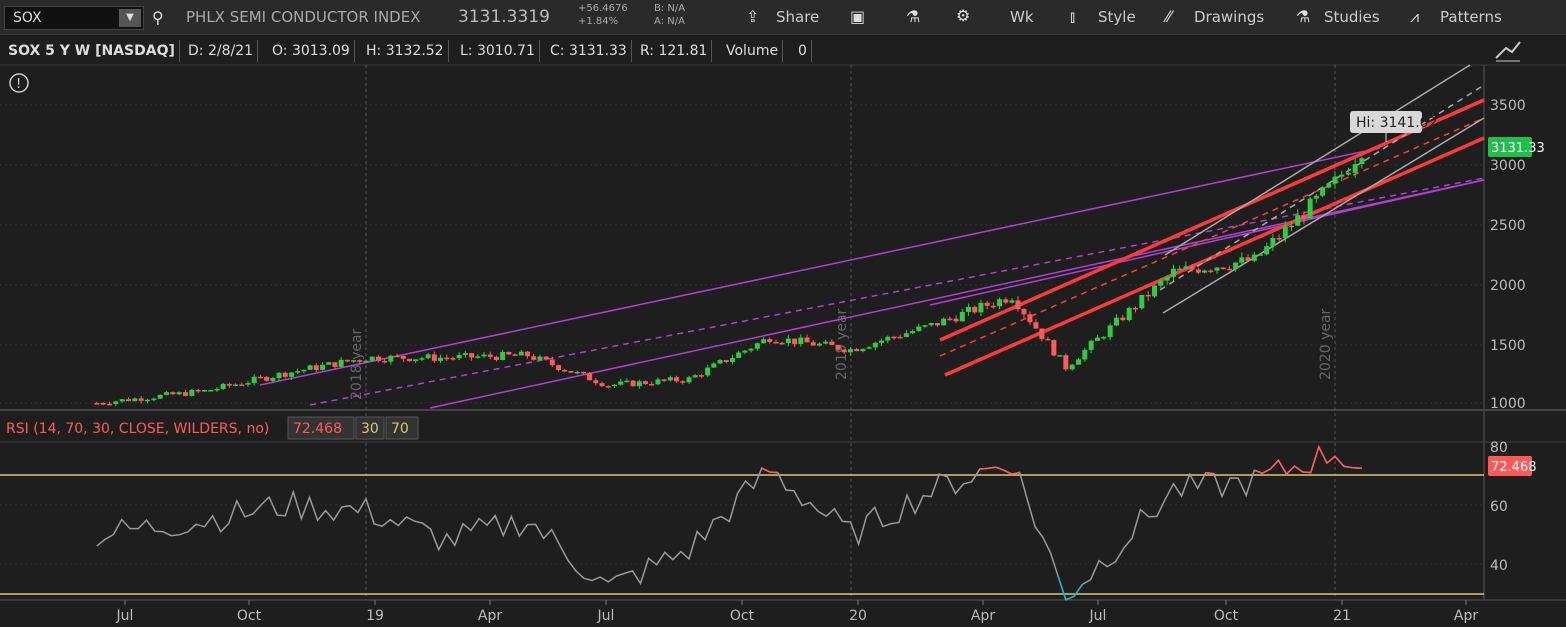  Describe the element at coordinates (753, 51) in the screenshot. I see `volume-label: Volume` at that location.